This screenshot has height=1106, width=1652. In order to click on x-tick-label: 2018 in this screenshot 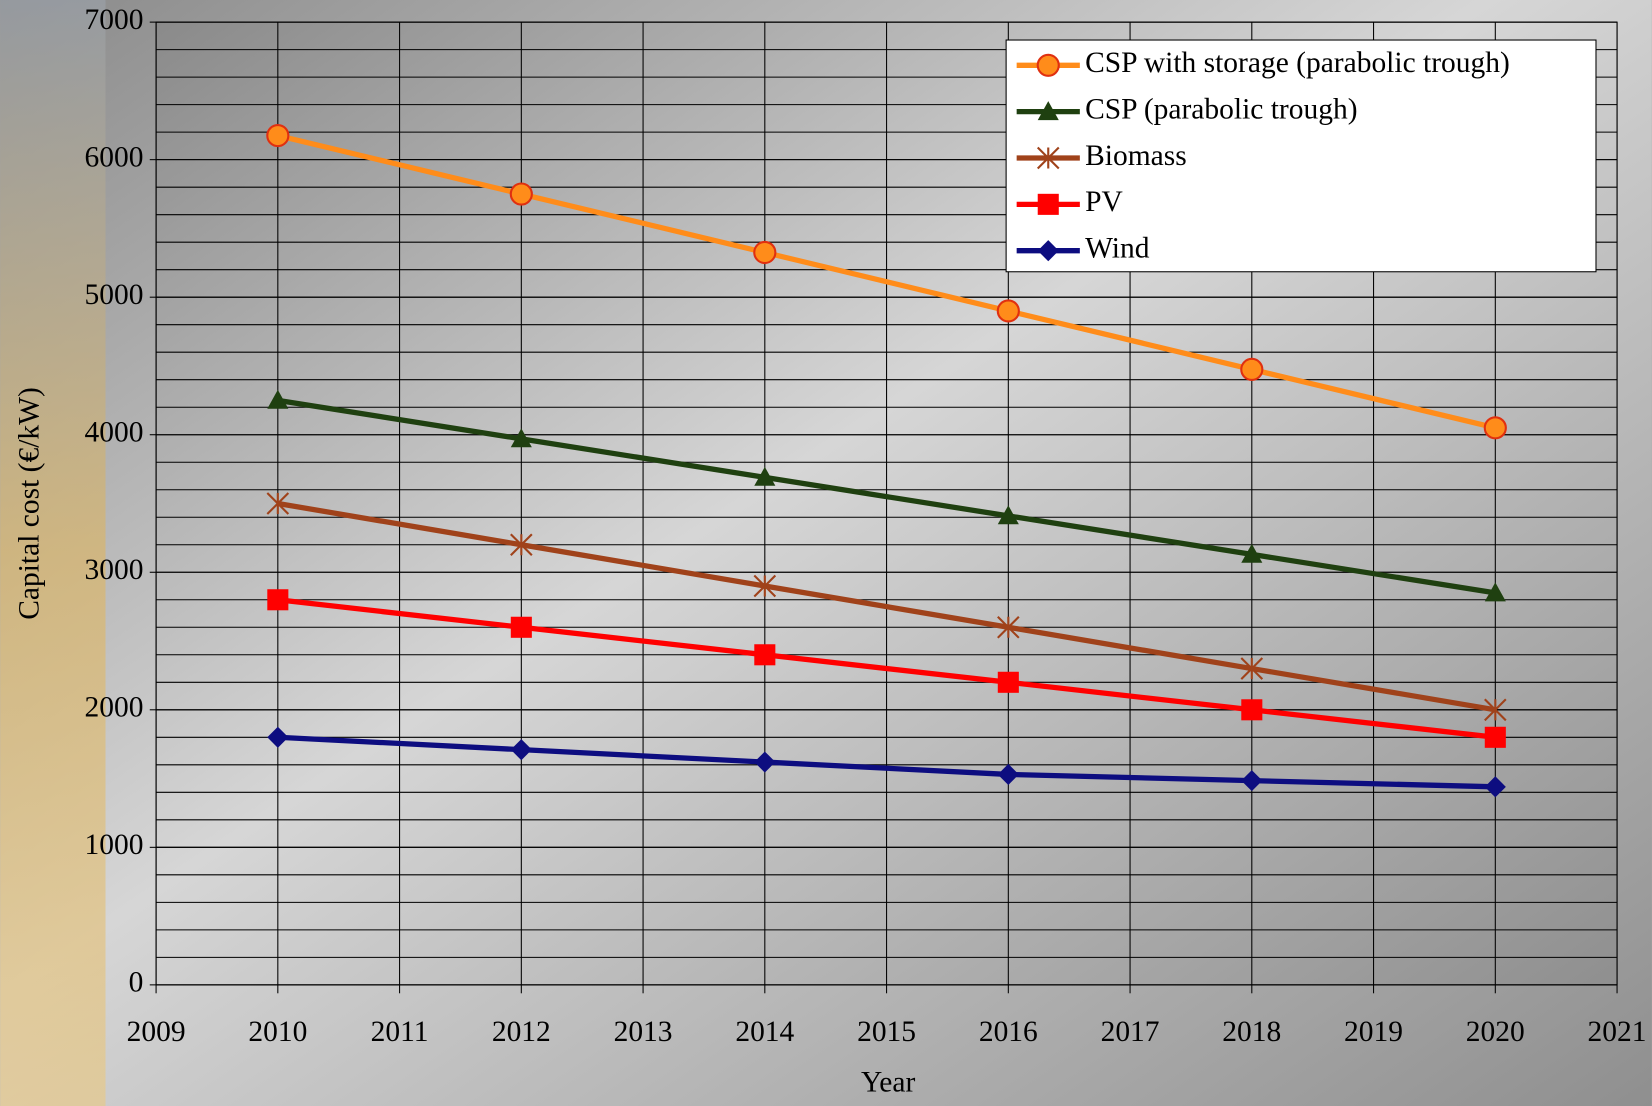, I will do `click(1251, 1032)`.